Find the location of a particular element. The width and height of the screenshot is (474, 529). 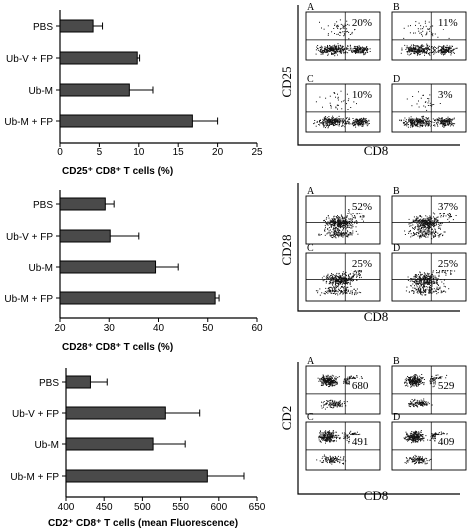

x-tick-label: 10 is located at coordinates (139, 152).